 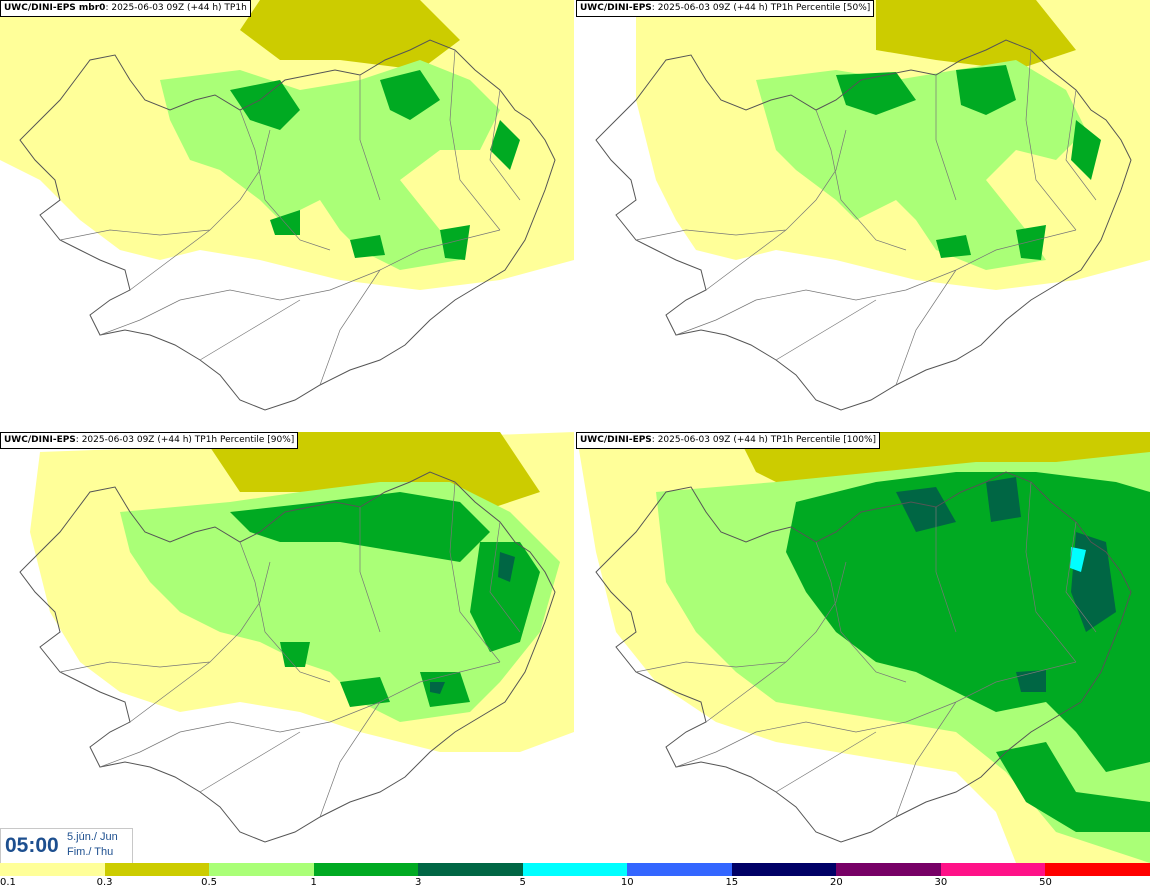 What do you see at coordinates (836, 882) in the screenshot?
I see `legend-tick-label: 20` at bounding box center [836, 882].